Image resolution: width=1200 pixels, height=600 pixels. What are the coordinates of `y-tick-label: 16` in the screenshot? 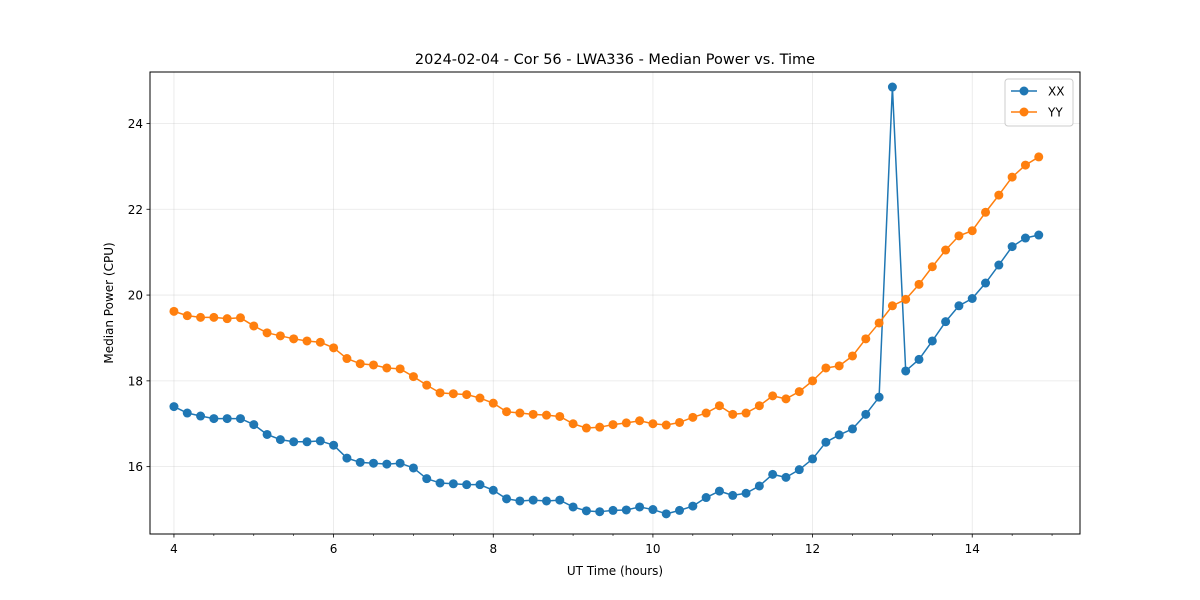 It's located at (135, 467).